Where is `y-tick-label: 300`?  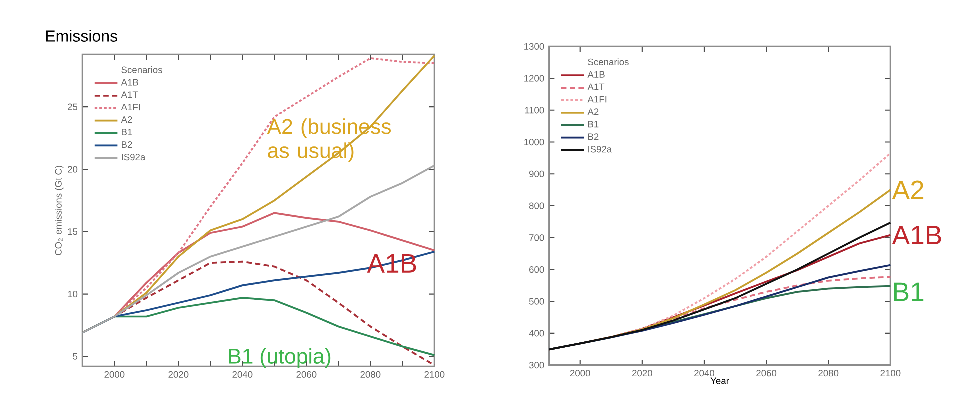
y-tick-label: 300 is located at coordinates (536, 365).